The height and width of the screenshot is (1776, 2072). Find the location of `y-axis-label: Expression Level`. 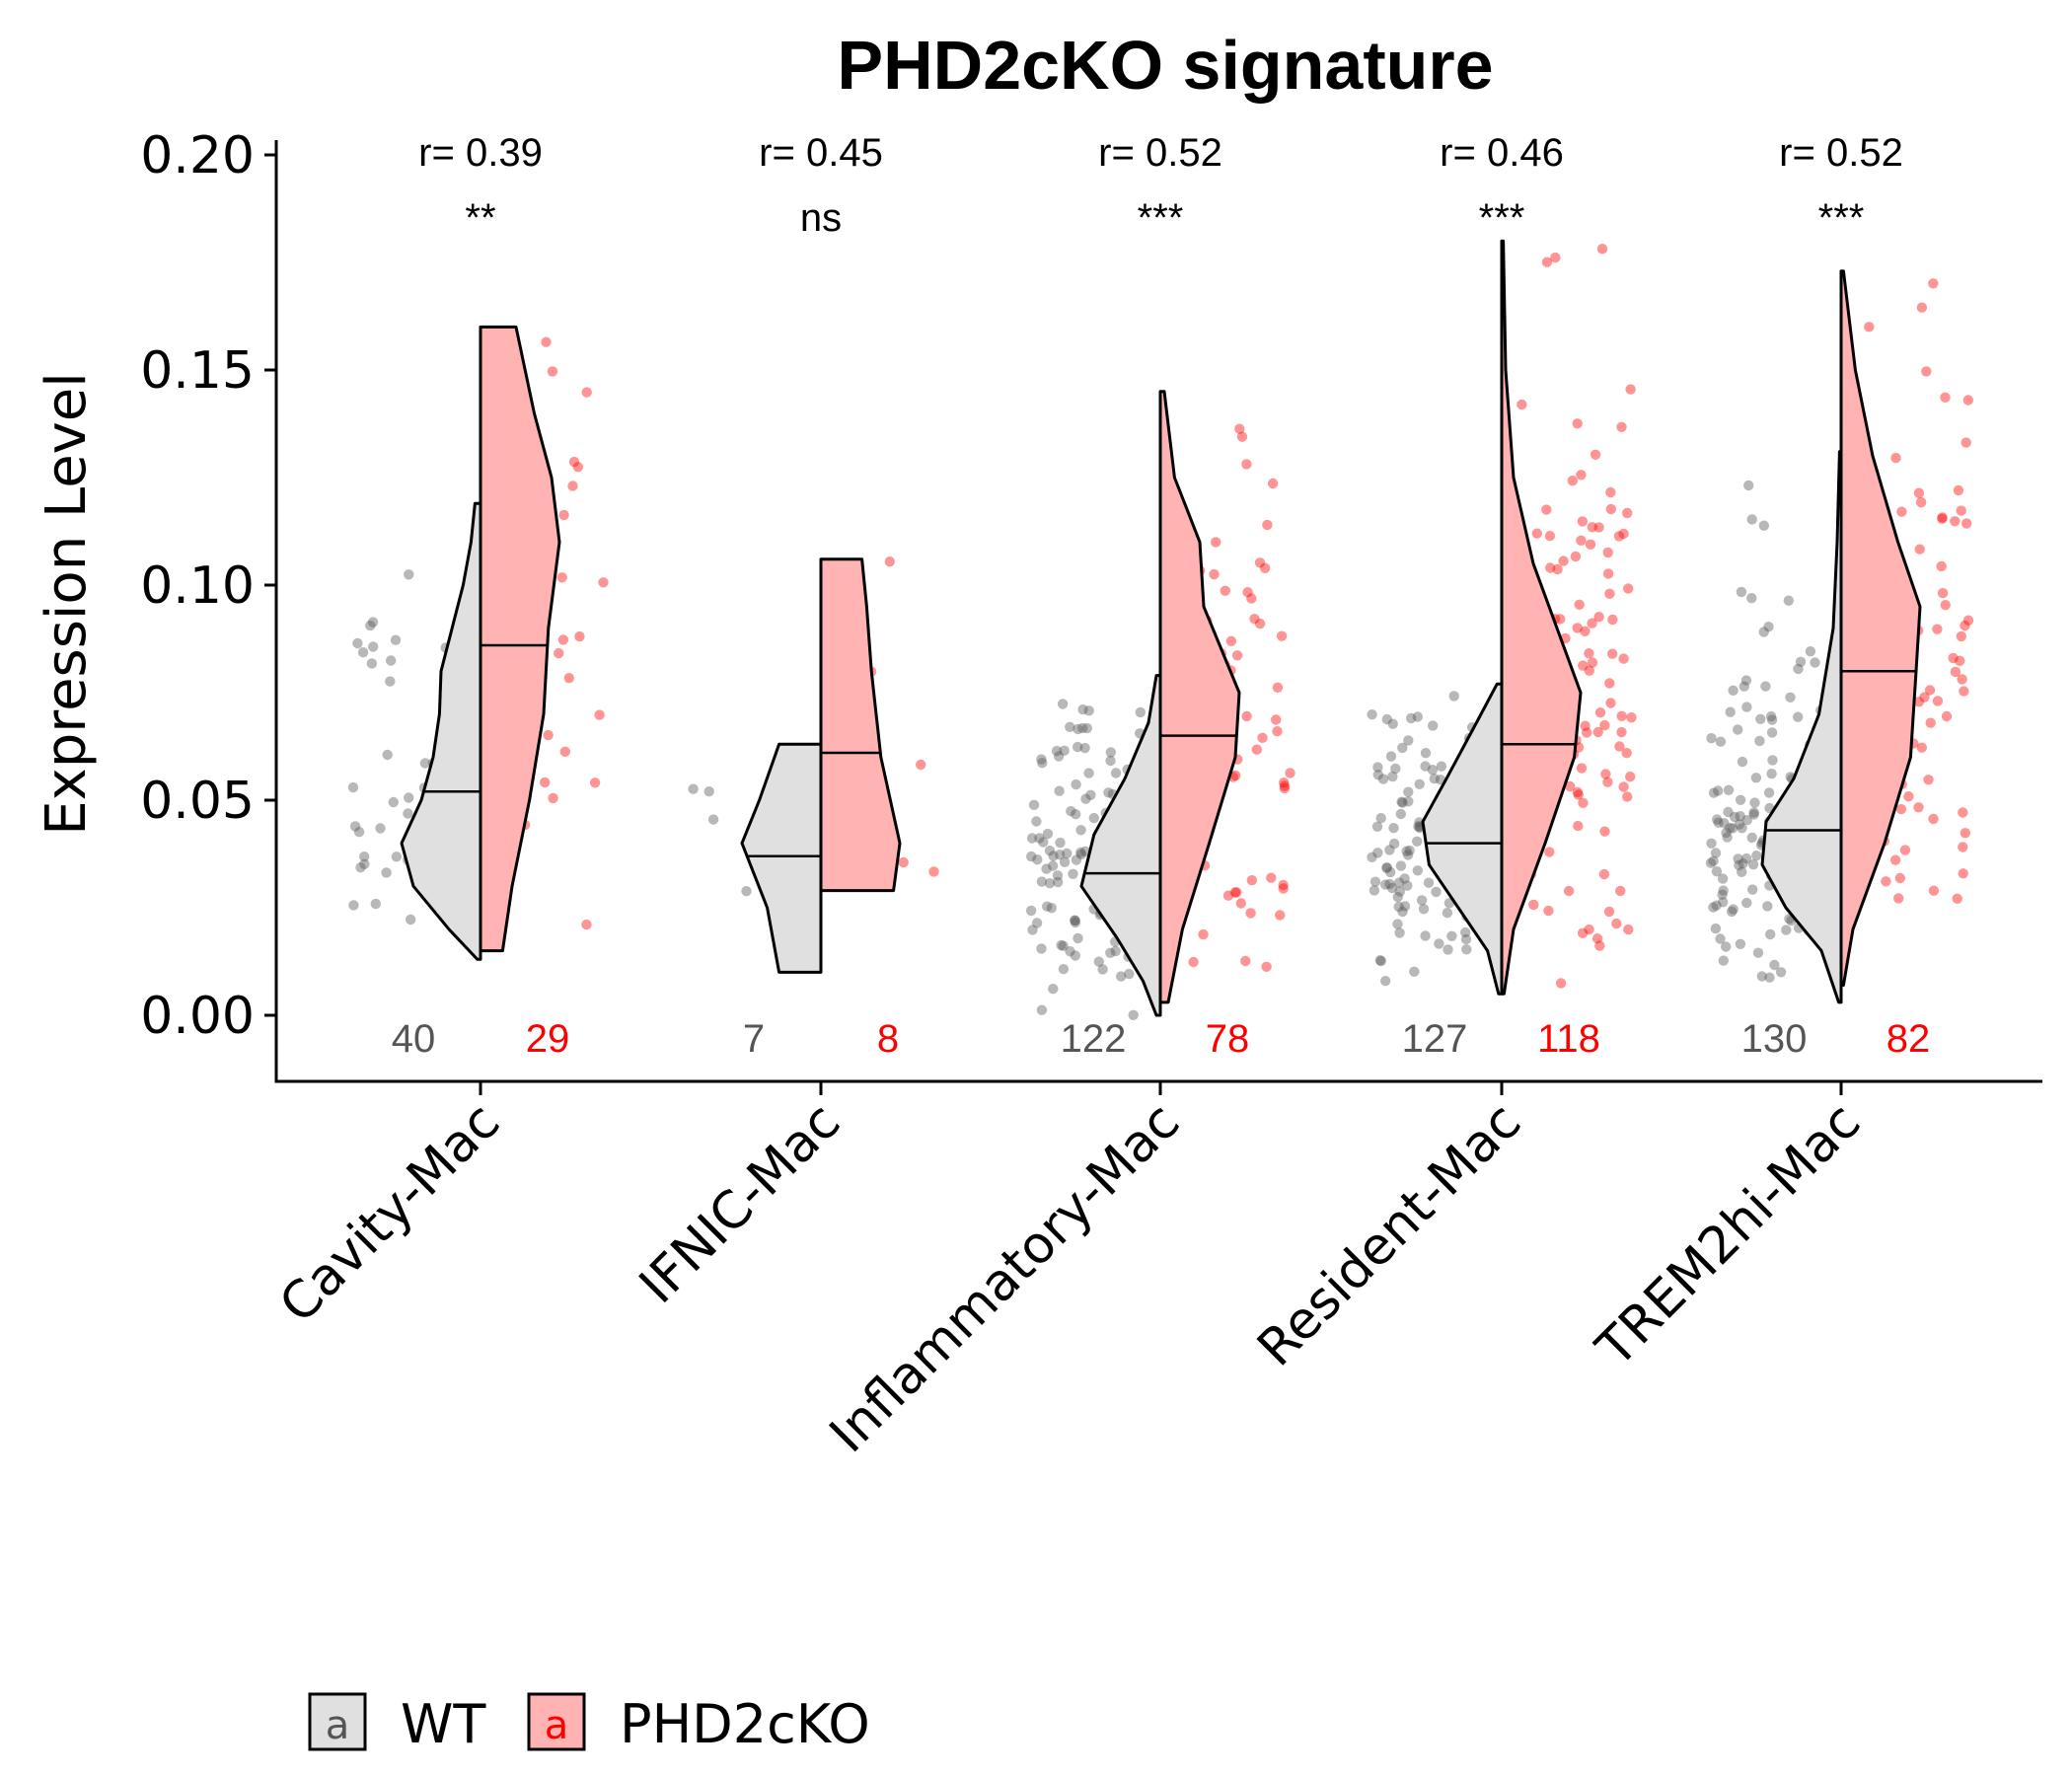

y-axis-label: Expression Level is located at coordinates (67, 604).